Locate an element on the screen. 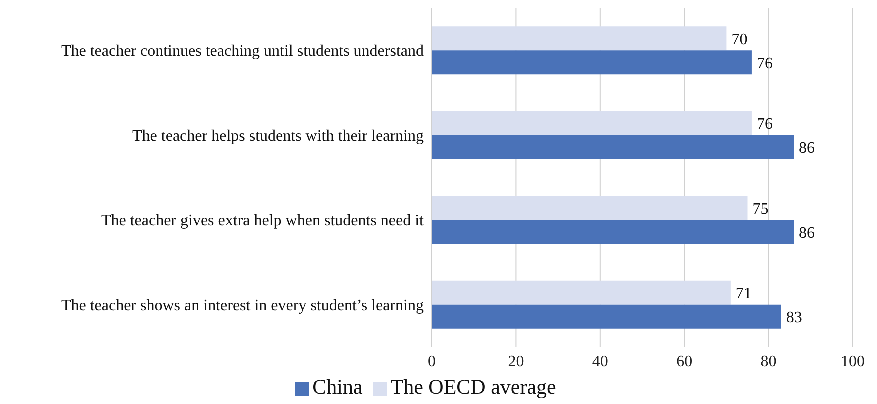  y-tick-label: The teacher continues teaching until students understand is located at coordinates (242, 51).